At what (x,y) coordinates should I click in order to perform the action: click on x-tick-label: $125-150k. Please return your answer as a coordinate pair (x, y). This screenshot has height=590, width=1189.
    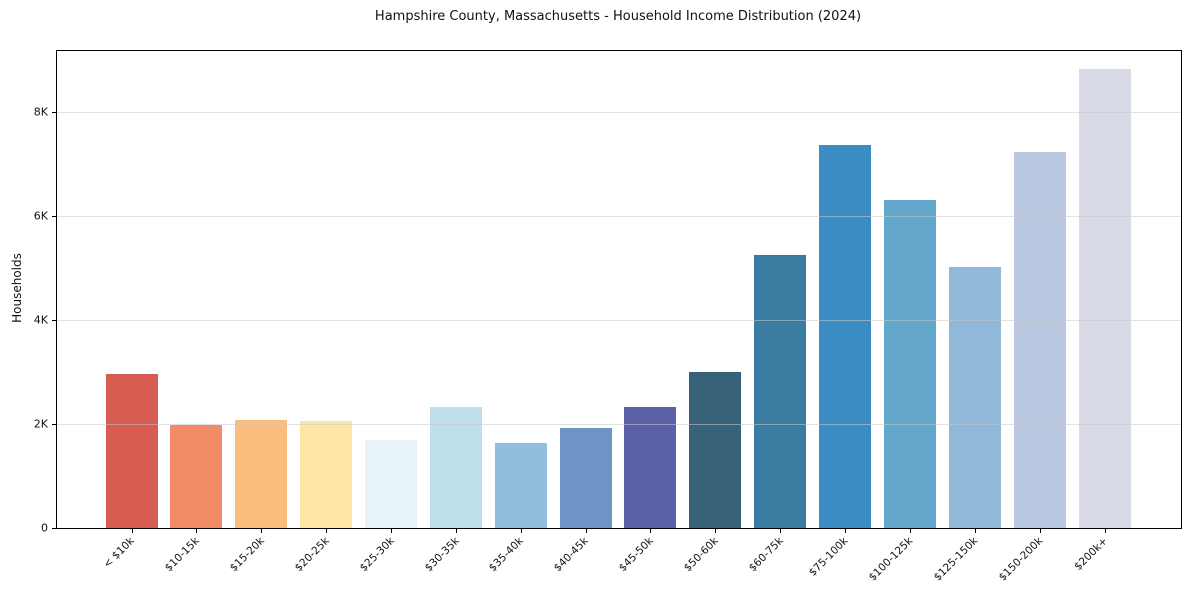
    Looking at the image, I should click on (956, 559).